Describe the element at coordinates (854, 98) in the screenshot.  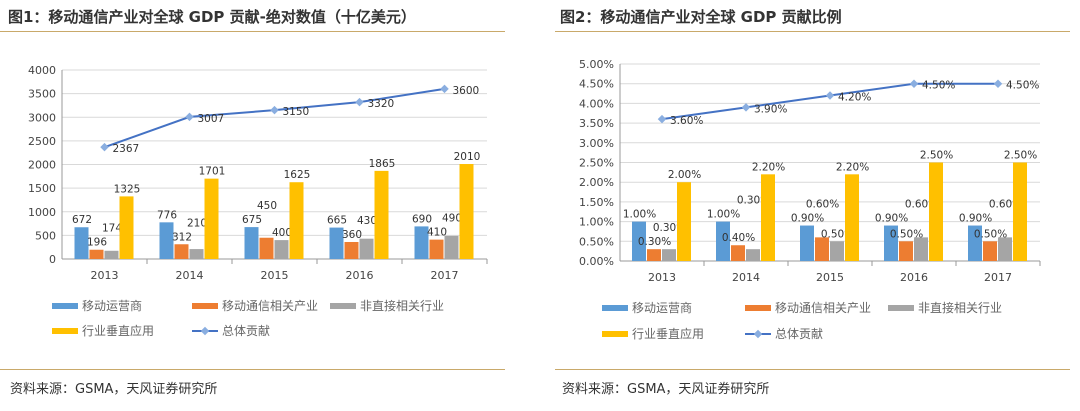
I see `data-label: 4.20%` at that location.